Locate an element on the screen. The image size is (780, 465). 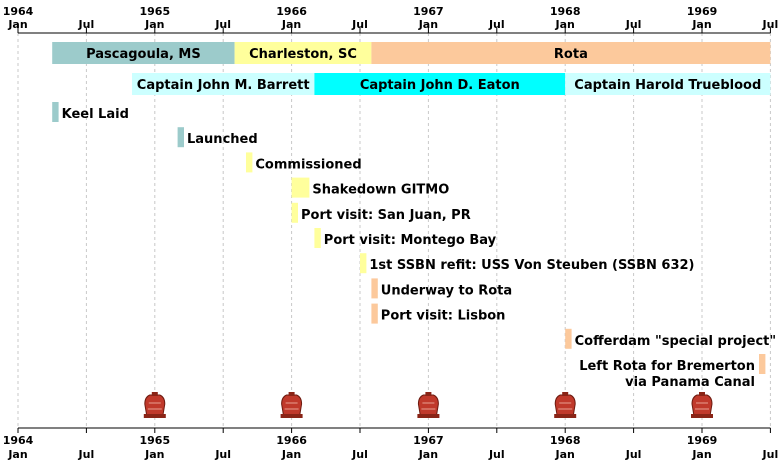
bottom-tick-year-1965-2: 1965 is located at coordinates (154, 440).